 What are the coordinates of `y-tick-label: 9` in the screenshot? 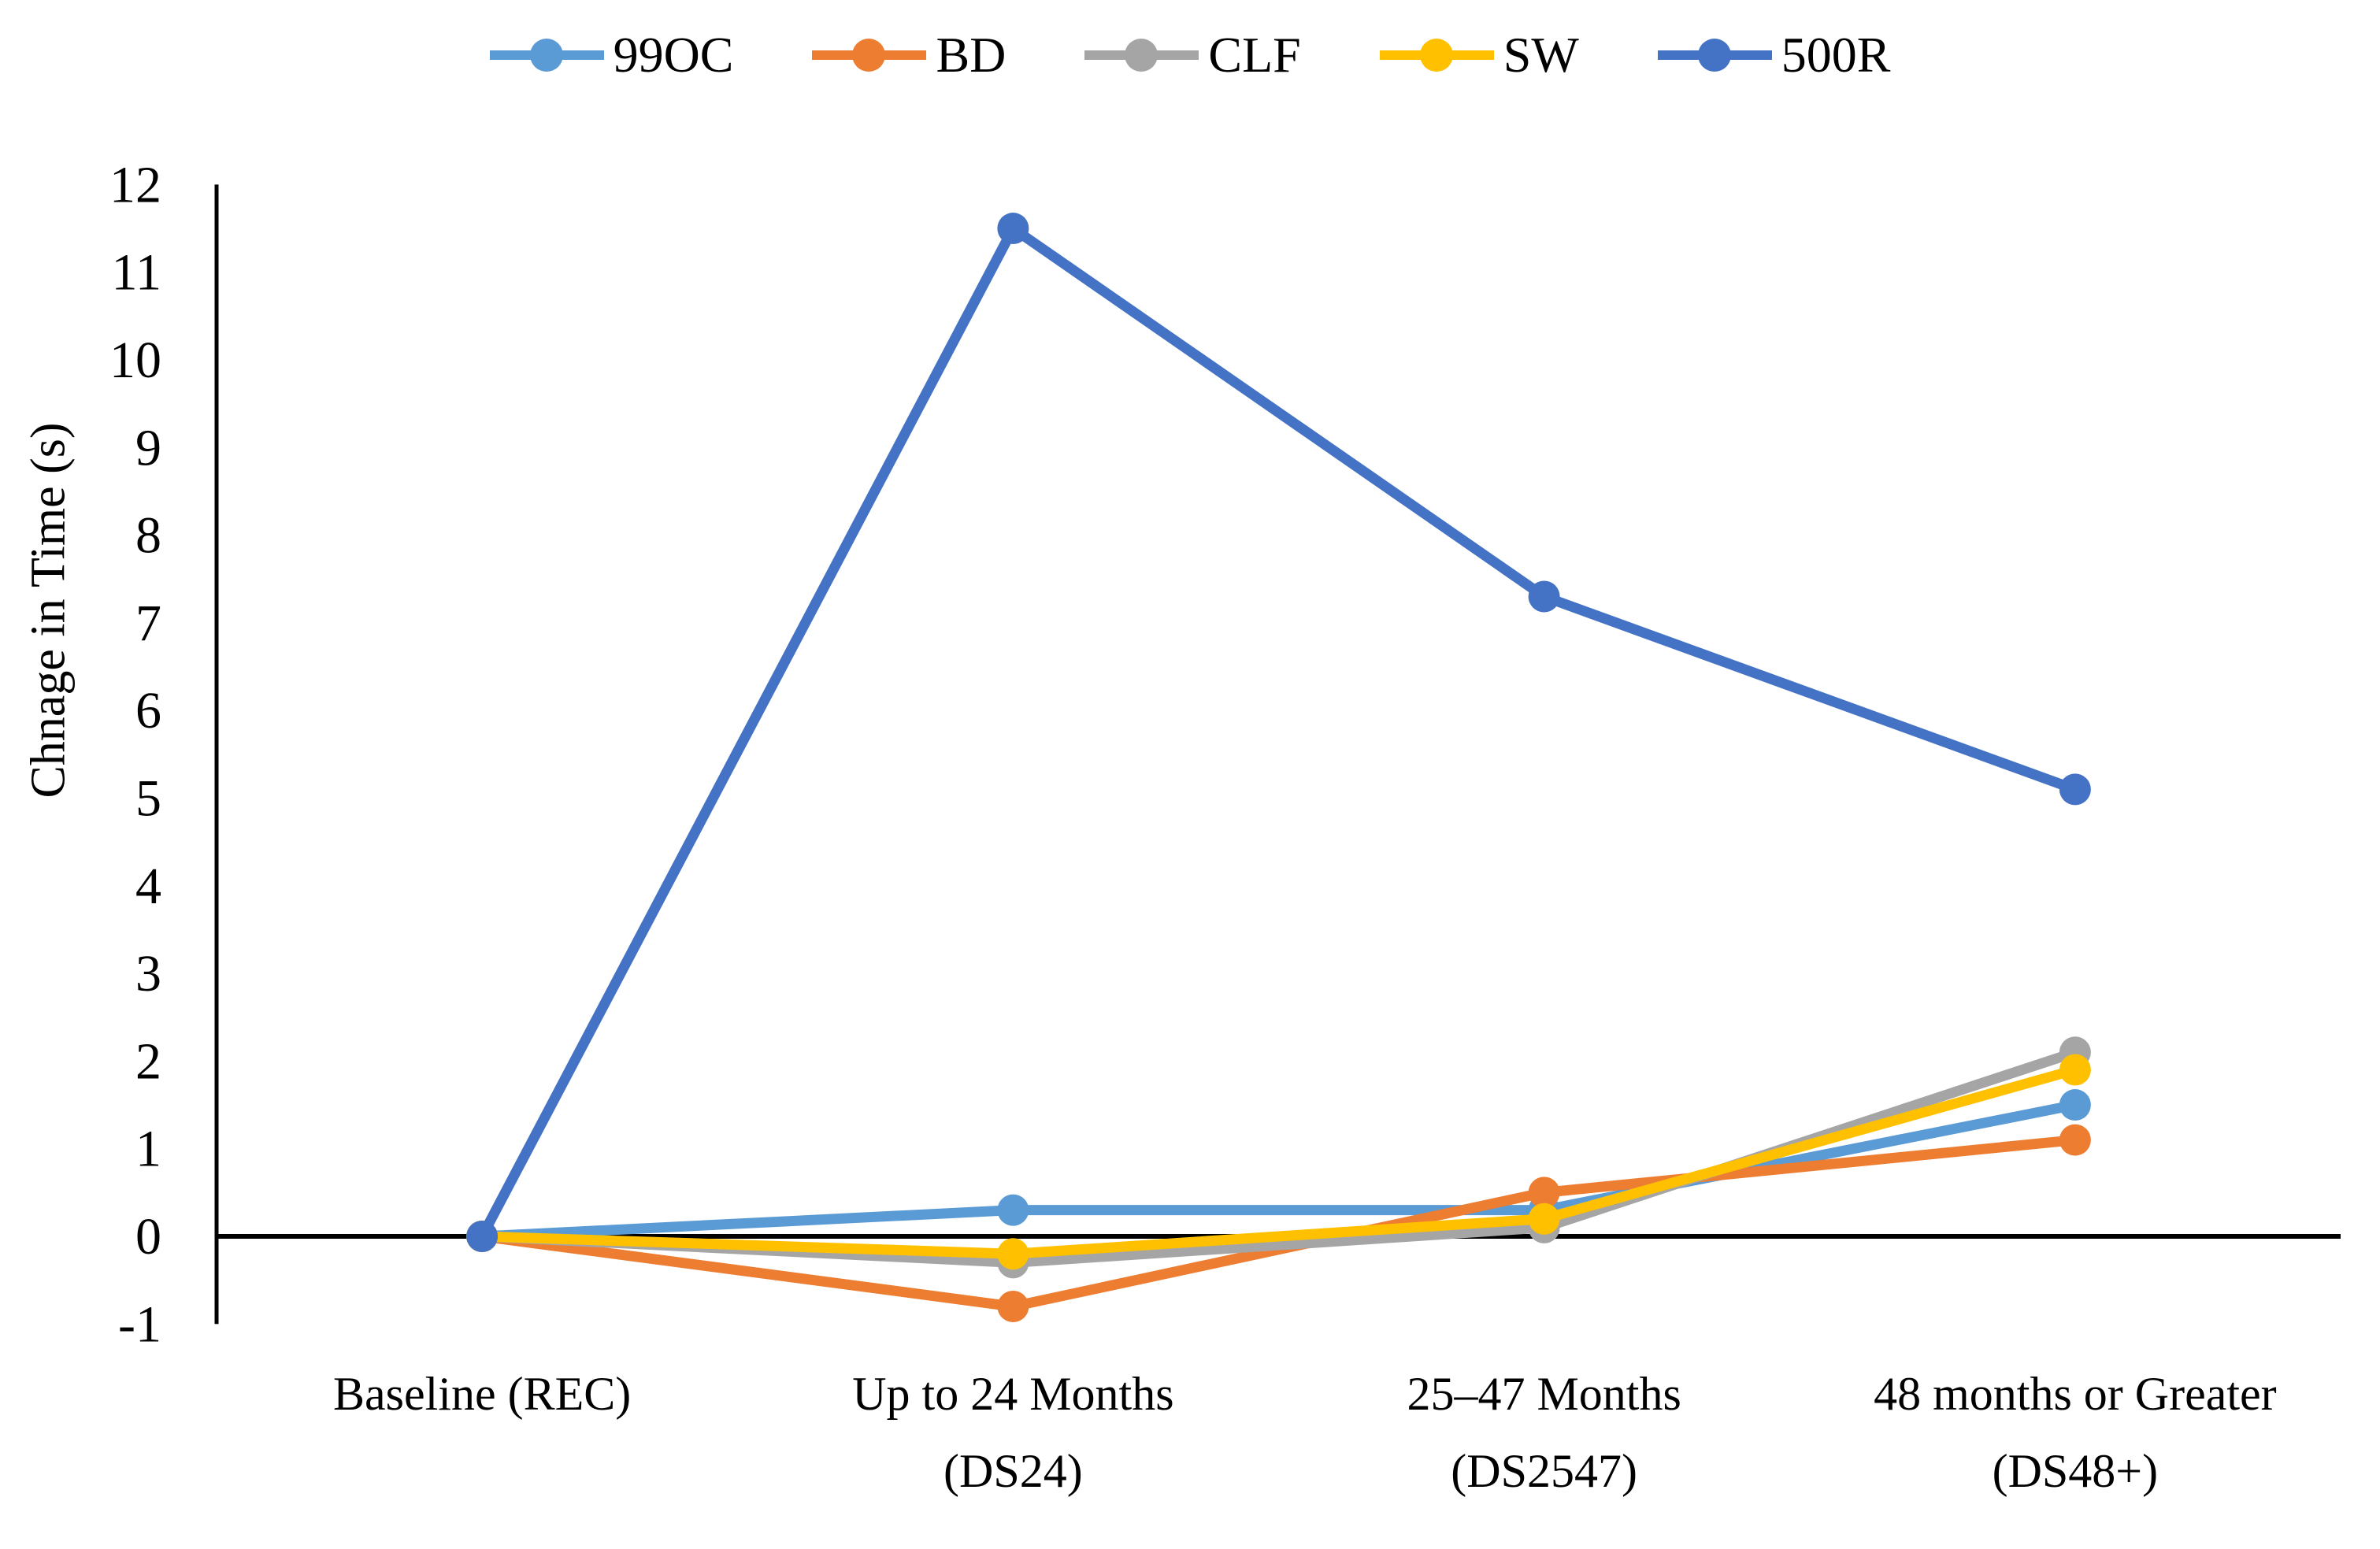 It's located at (148, 448).